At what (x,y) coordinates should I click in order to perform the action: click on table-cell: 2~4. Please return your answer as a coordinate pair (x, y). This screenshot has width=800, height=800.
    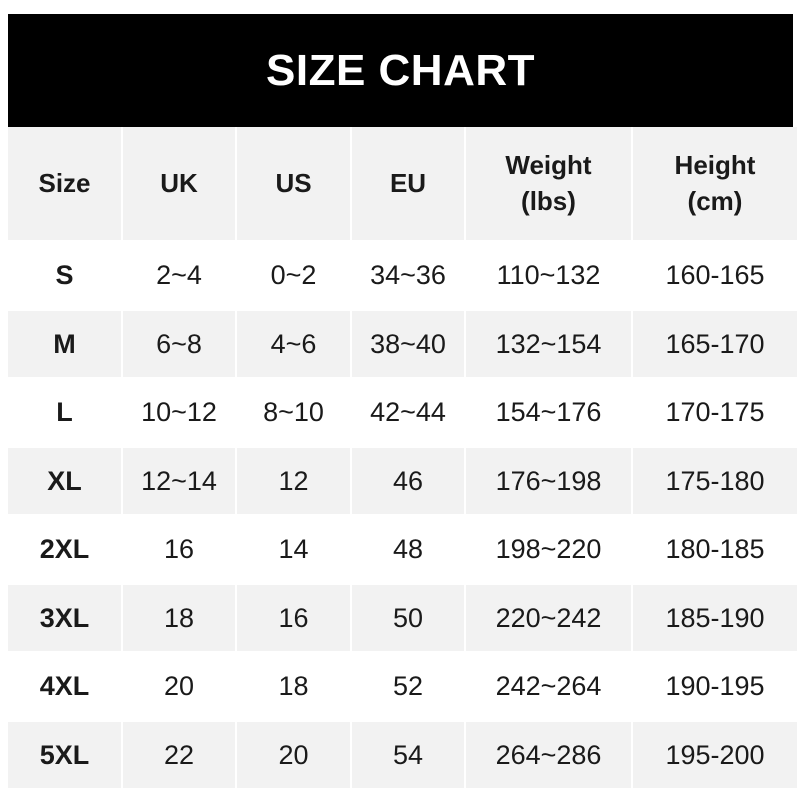
    Looking at the image, I should click on (179, 275).